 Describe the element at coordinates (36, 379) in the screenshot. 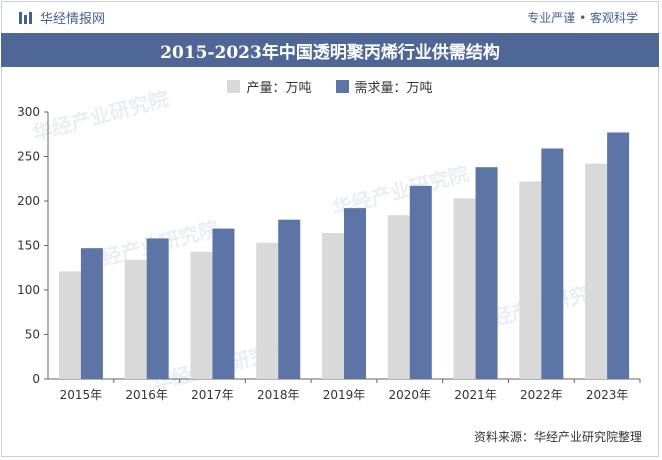

I see `y-tick-label: 0` at that location.